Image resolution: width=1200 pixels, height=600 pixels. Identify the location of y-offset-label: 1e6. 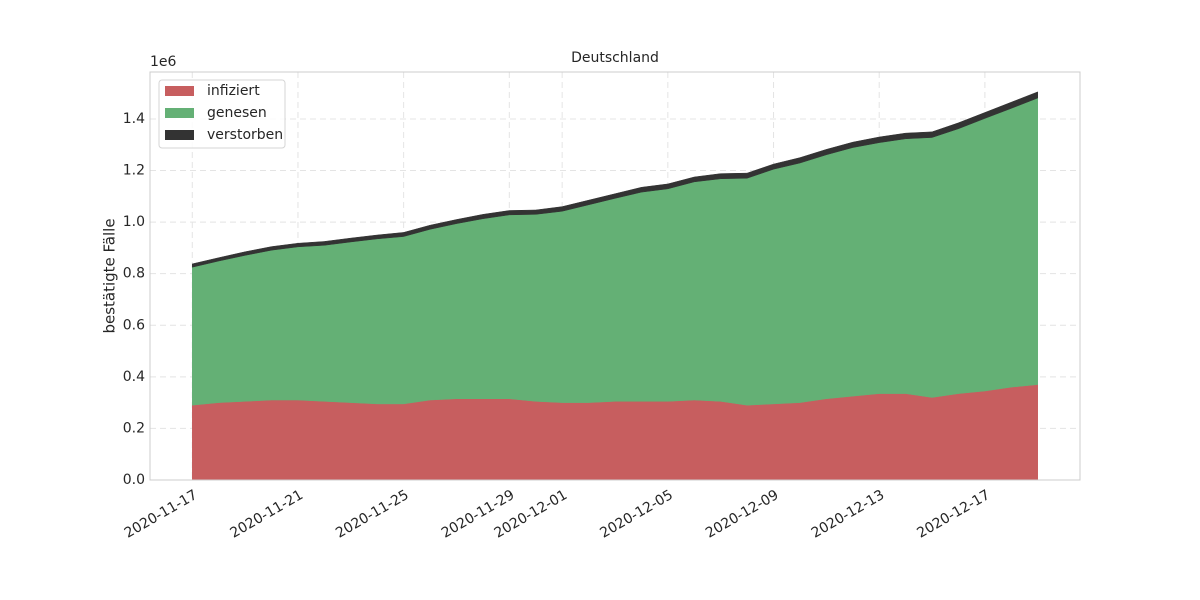
(163, 62).